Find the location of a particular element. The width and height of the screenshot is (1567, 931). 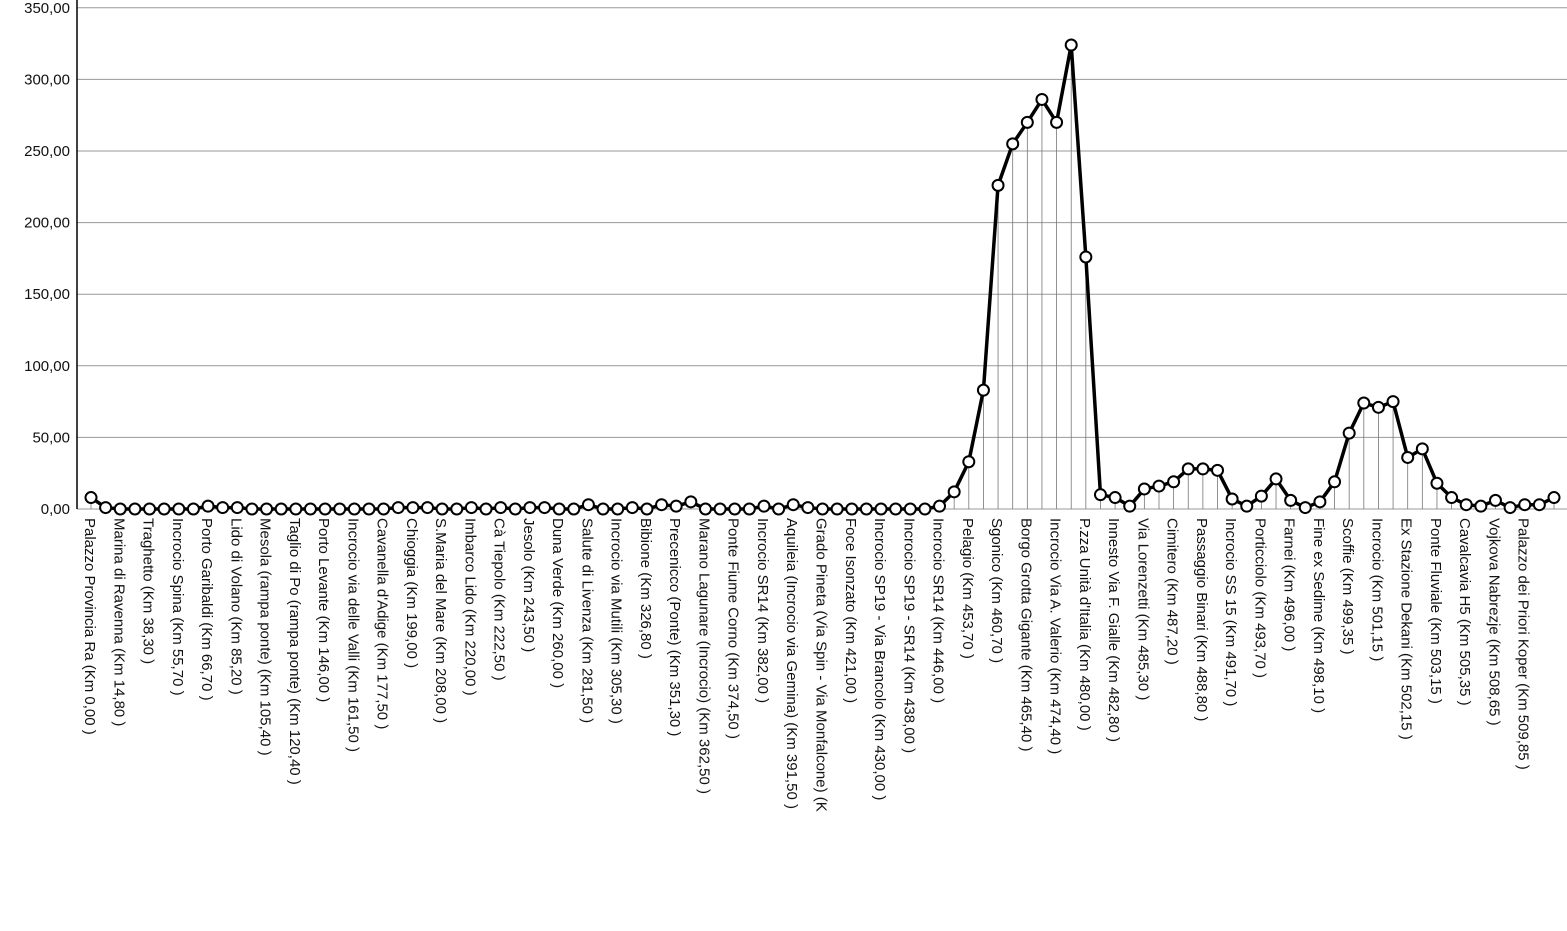

x-tick-label: Foce Isonzato (Km 421,00 ) is located at coordinates (850, 610).